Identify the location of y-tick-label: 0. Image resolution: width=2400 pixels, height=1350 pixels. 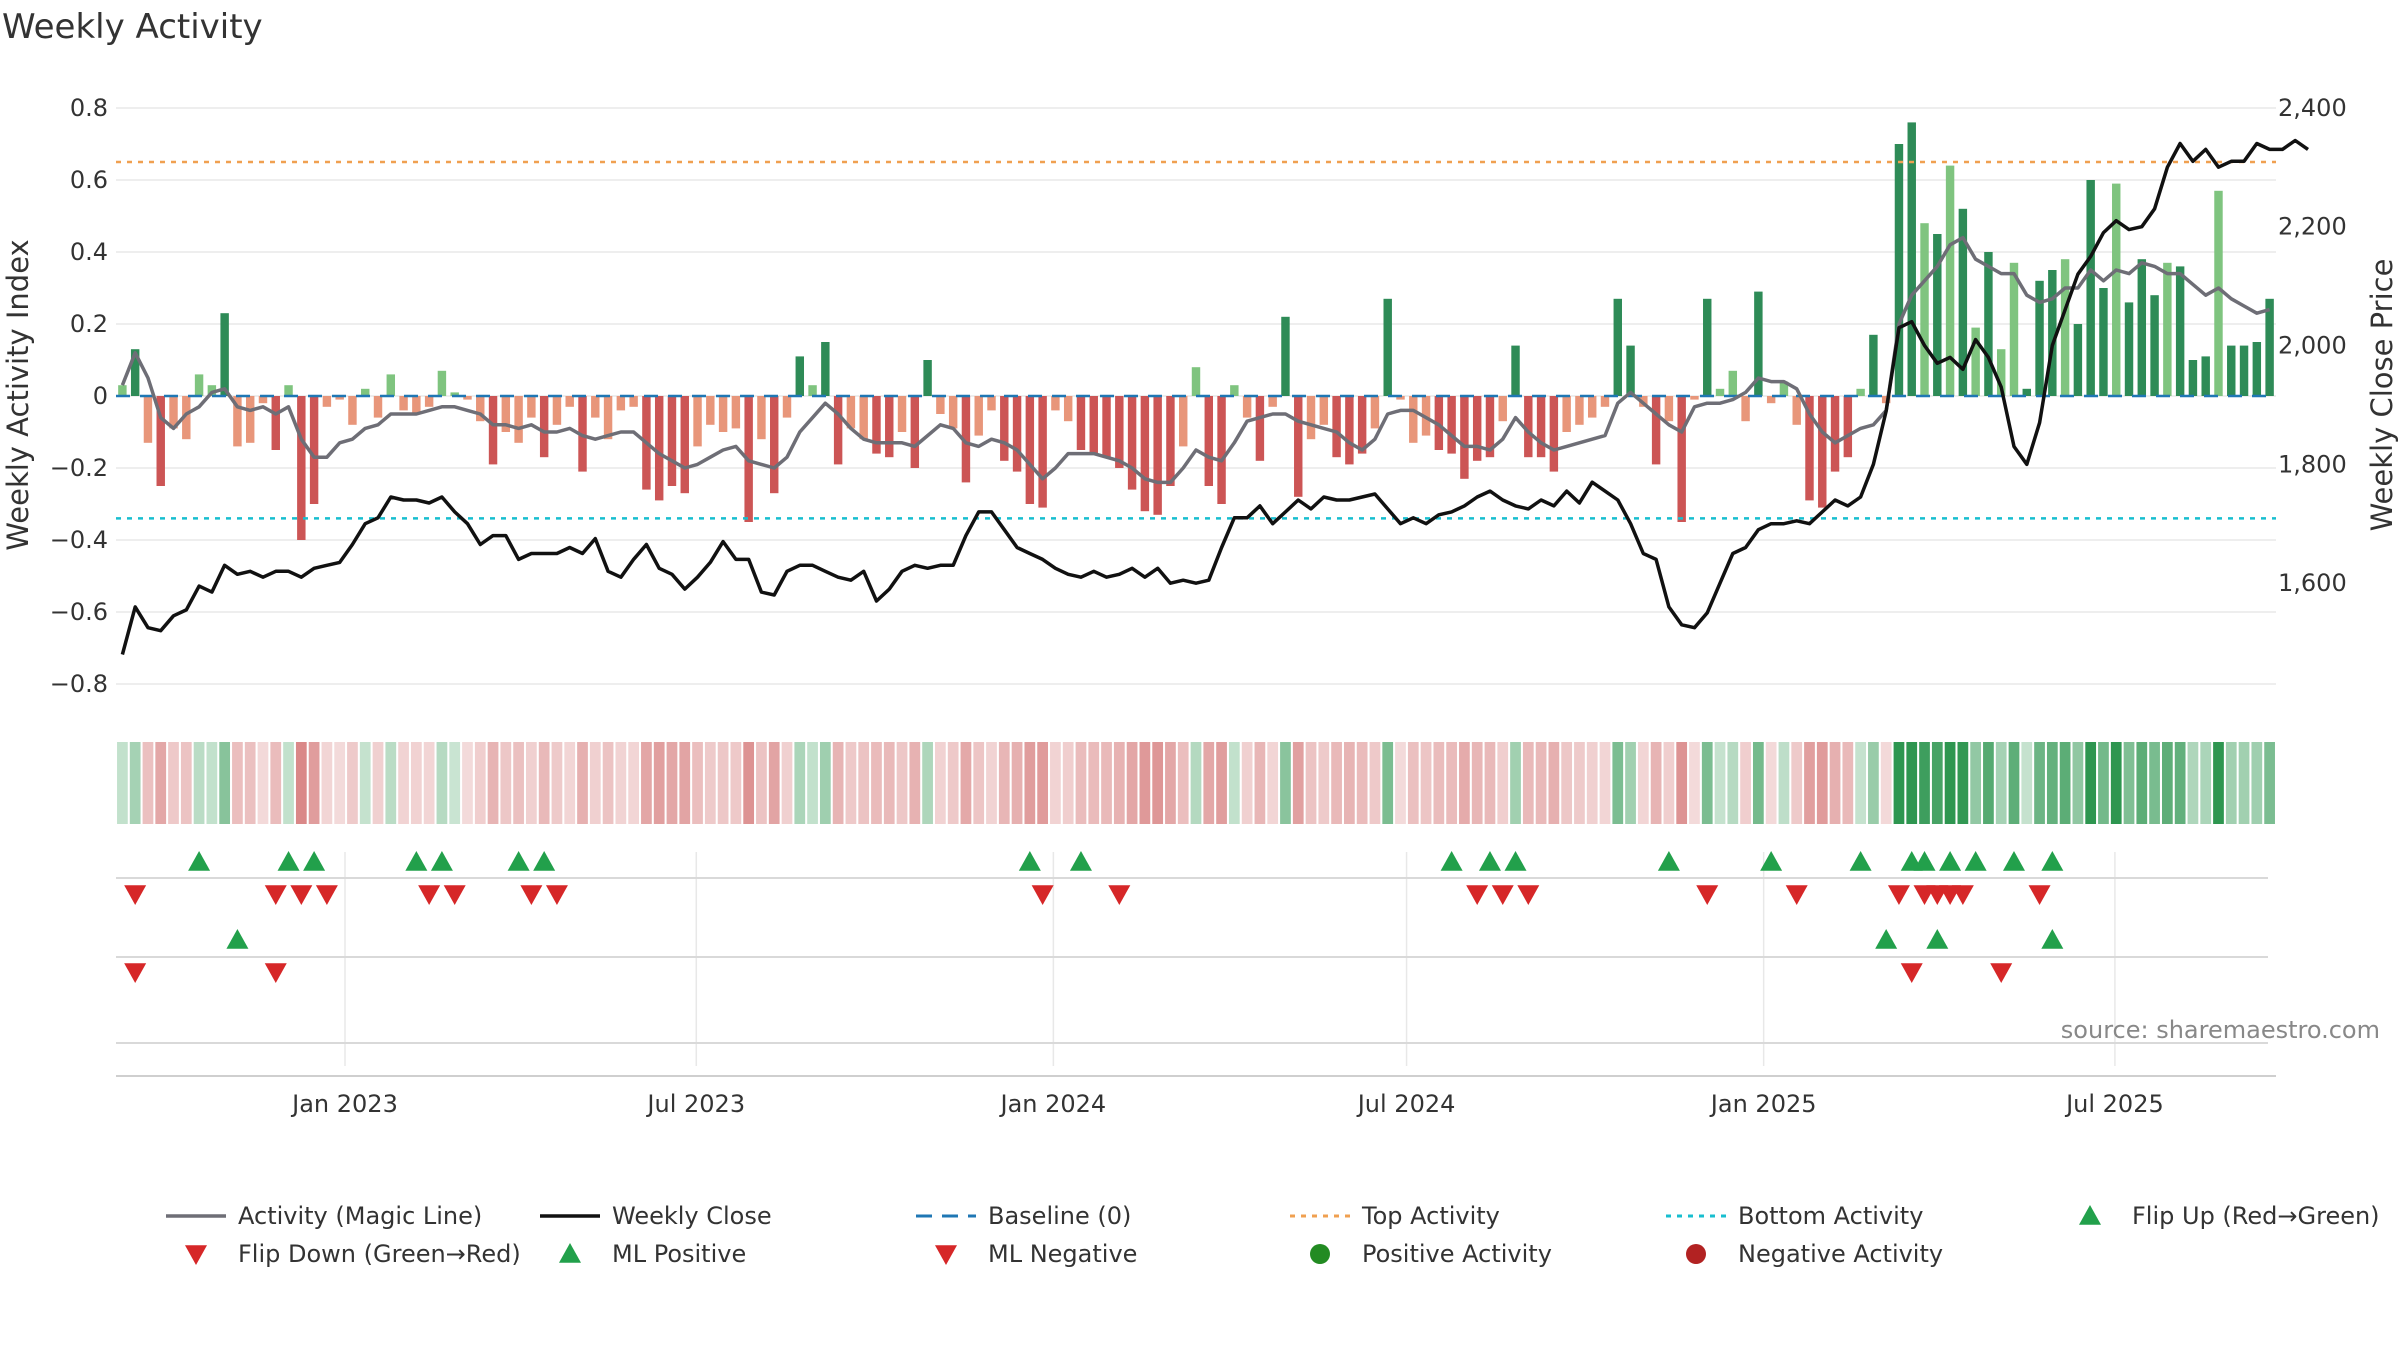
(100, 396).